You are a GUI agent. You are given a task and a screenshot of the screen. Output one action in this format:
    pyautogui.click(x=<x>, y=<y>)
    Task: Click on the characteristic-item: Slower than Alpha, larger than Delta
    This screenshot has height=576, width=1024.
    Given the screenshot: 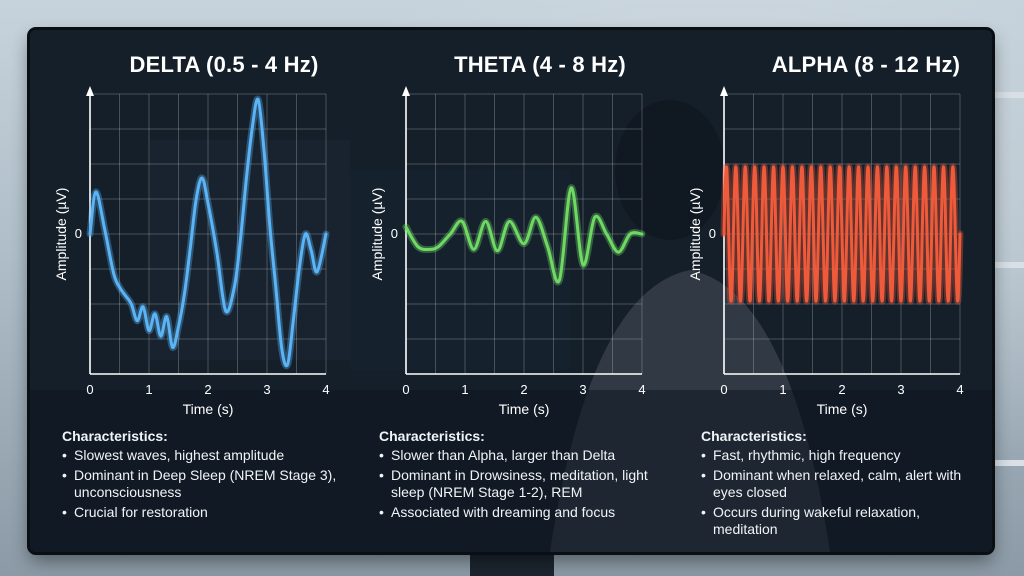 What is the action you would take?
    pyautogui.click(x=529, y=455)
    